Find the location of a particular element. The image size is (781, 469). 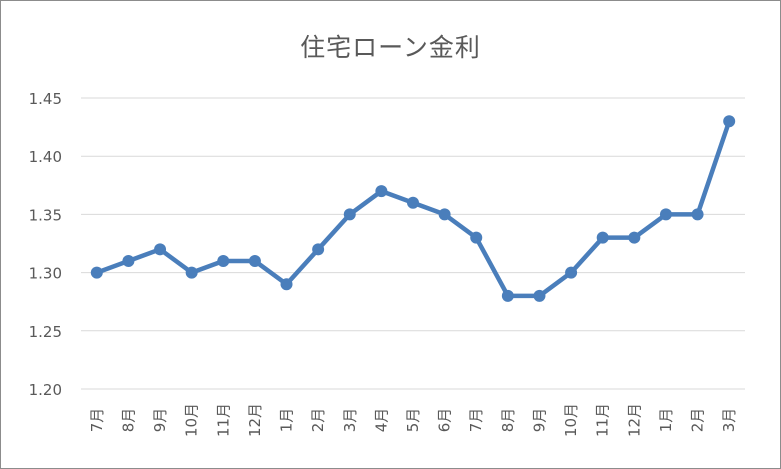

chart-title: 住宅ローン金利 is located at coordinates (390, 47).